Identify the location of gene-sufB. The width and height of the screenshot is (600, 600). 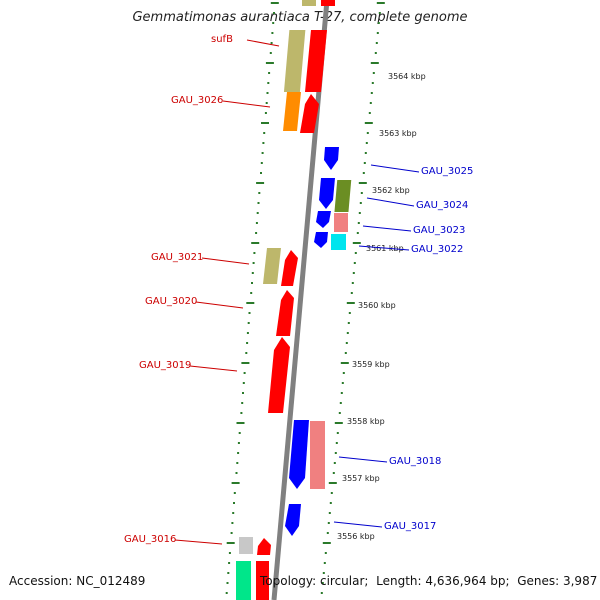
(294, 61).